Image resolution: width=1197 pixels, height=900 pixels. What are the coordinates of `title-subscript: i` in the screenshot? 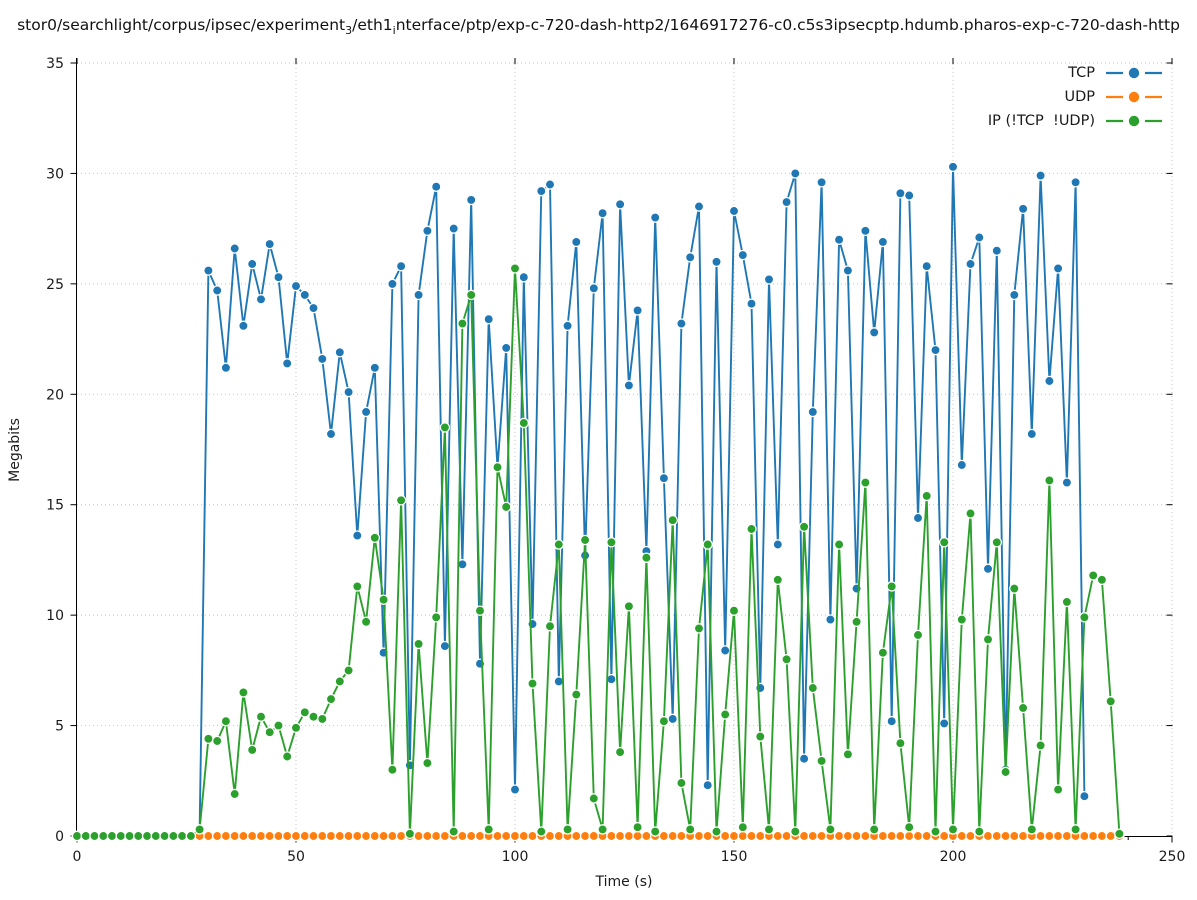 It's located at (394, 31).